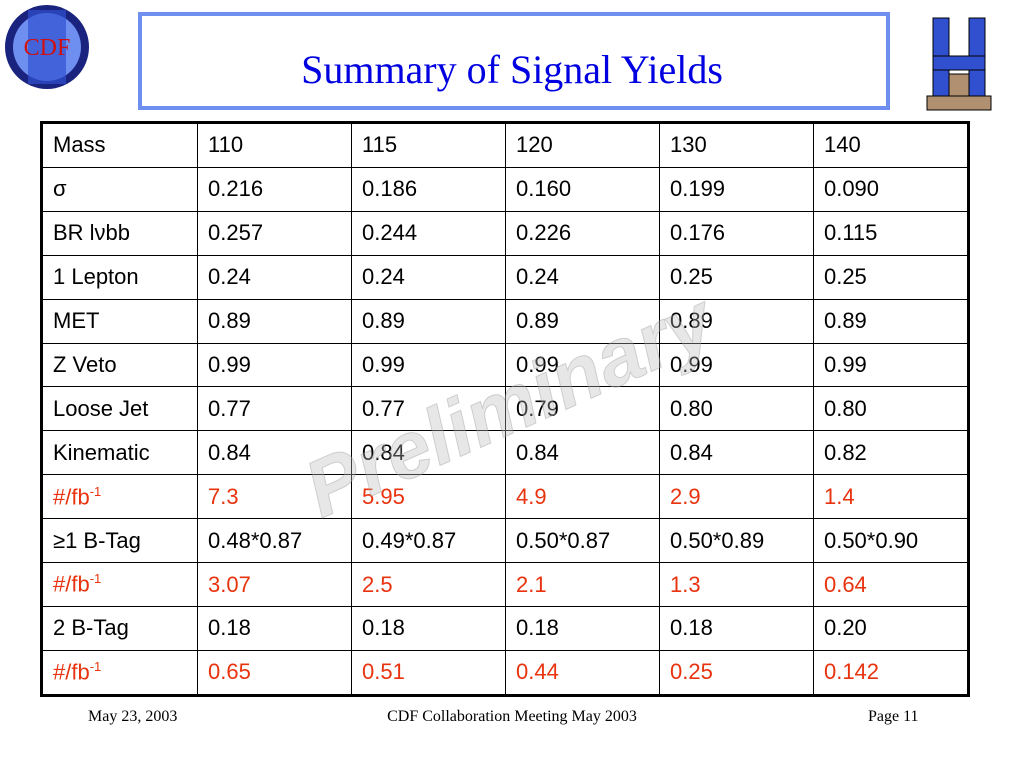  Describe the element at coordinates (582, 673) in the screenshot. I see `table-cell: 0.44` at that location.